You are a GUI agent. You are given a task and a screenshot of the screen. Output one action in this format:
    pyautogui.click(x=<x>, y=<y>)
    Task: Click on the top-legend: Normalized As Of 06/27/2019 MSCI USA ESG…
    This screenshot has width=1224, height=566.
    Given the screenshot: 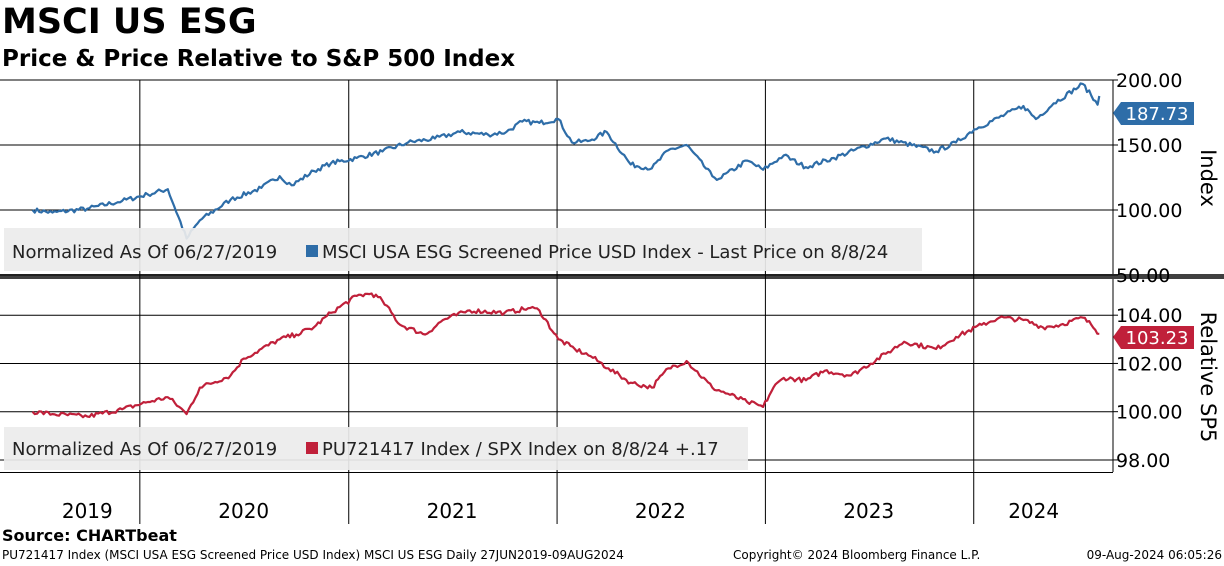 What is the action you would take?
    pyautogui.click(x=463, y=249)
    